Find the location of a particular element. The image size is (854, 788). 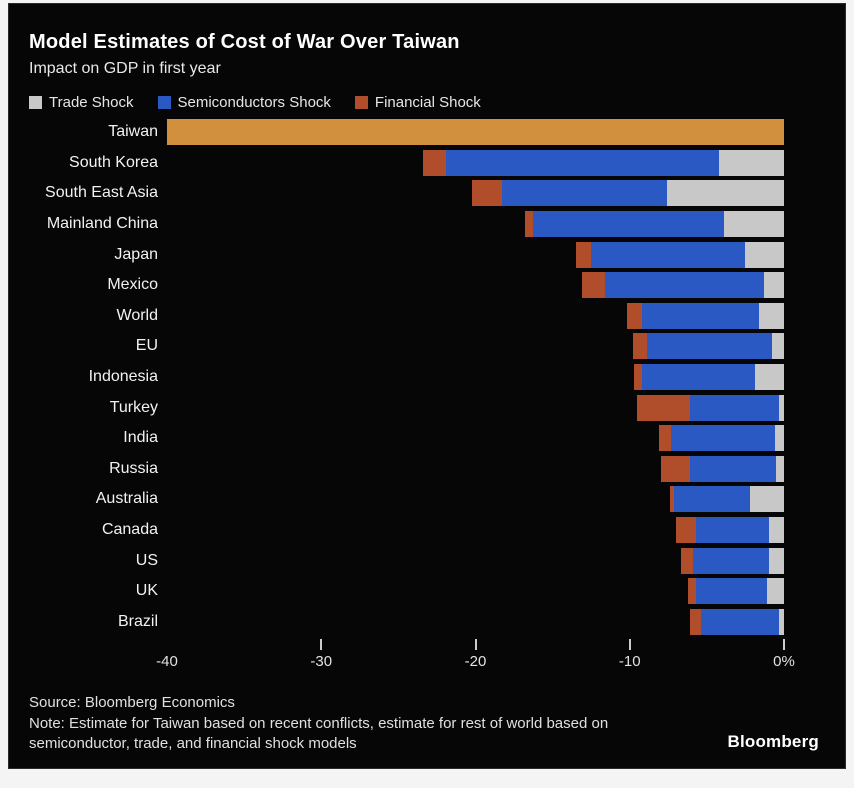

category-label: Brazil is located at coordinates (137, 621).